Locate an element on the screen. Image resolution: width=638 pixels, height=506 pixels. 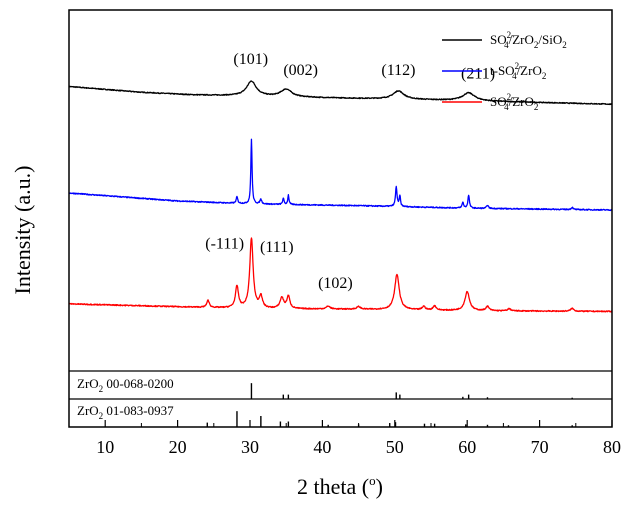
x-tick-label: 70 is located at coordinates (540, 447).